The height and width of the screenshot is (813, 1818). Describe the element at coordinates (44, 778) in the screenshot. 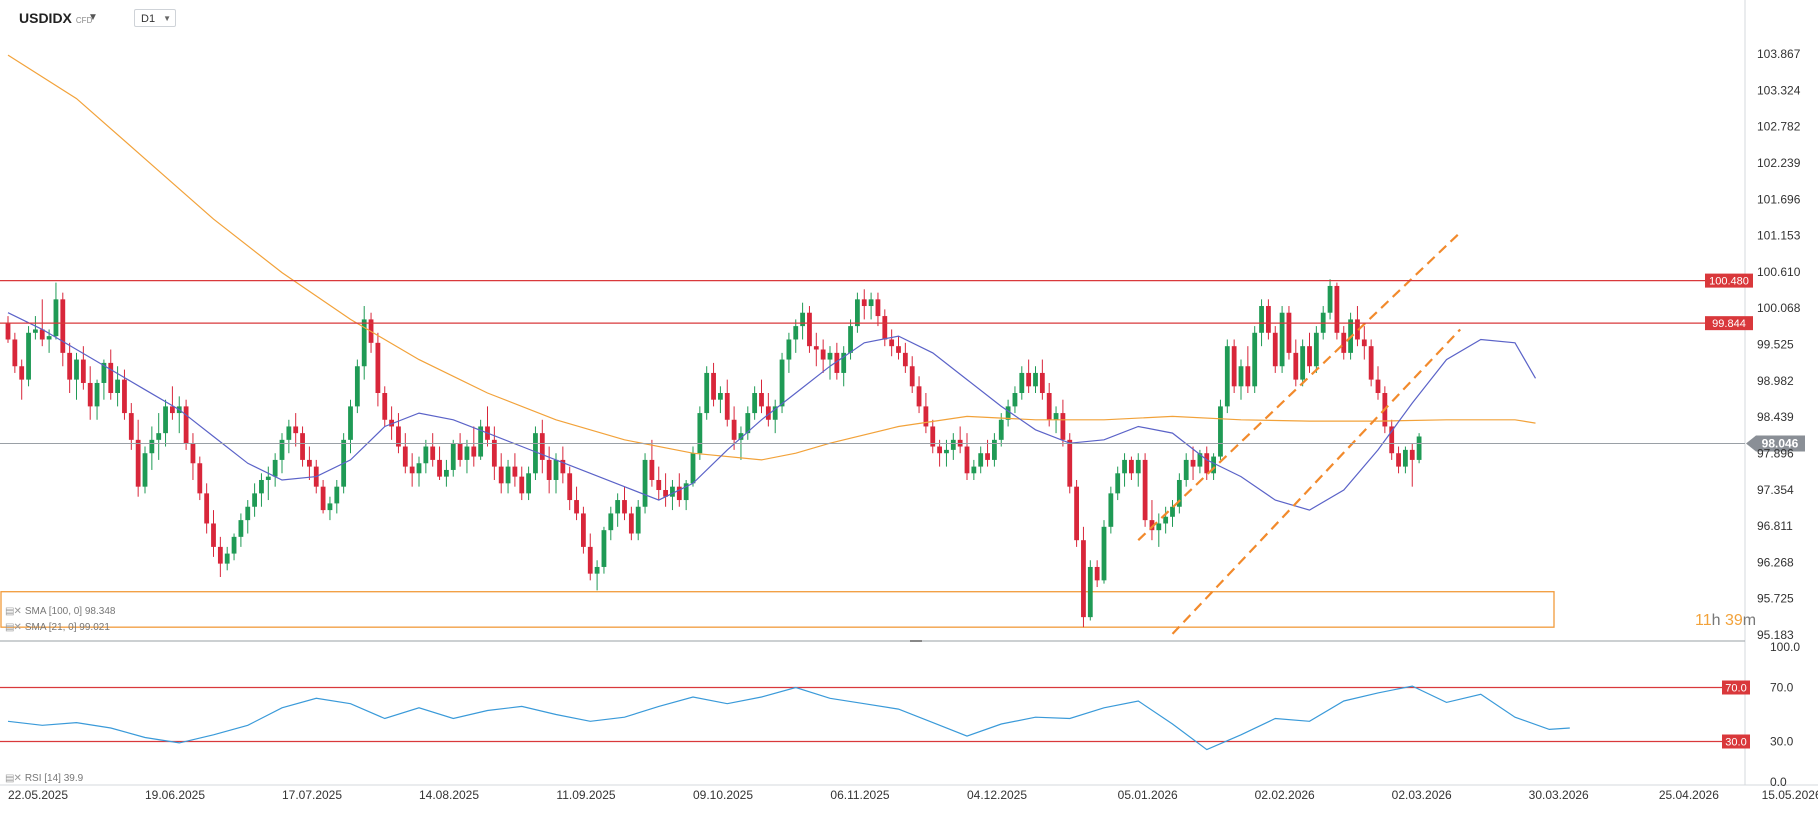

I see `rsi-legend: ▤✕ RSI [14] 39.9` at that location.